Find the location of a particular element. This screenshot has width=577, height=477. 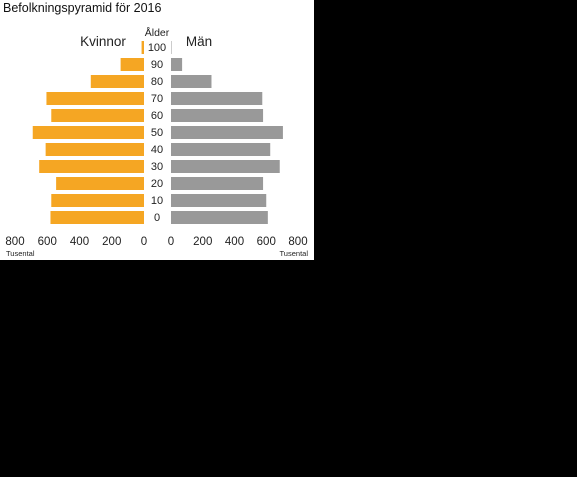

x-tick-left-800: 800 is located at coordinates (14, 242).